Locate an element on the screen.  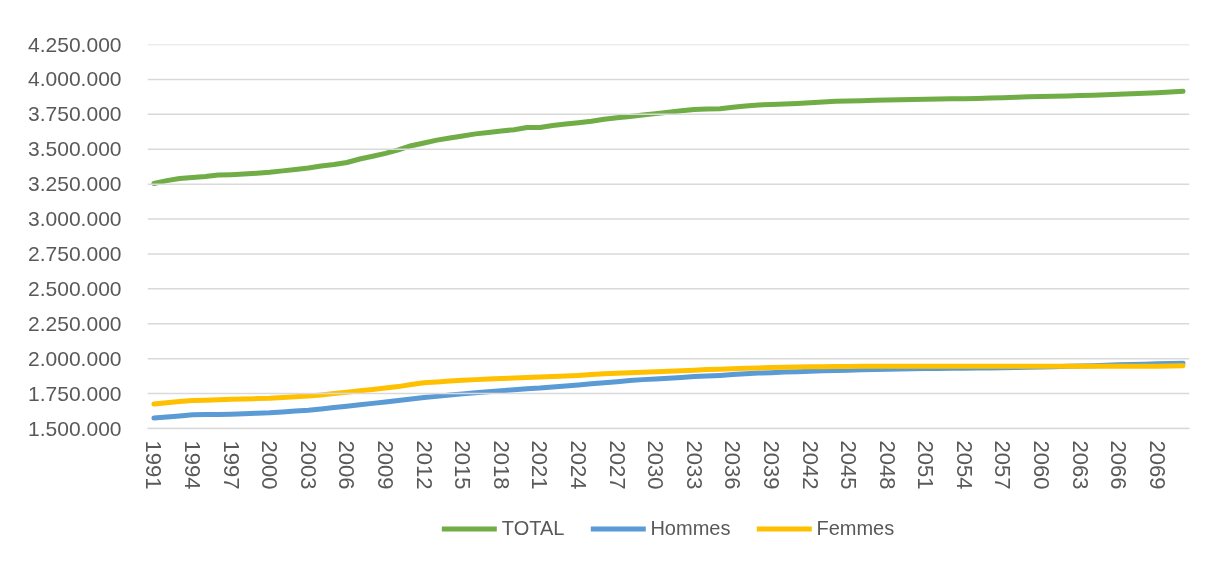
x-tick-label: 2000 is located at coordinates (270, 465).